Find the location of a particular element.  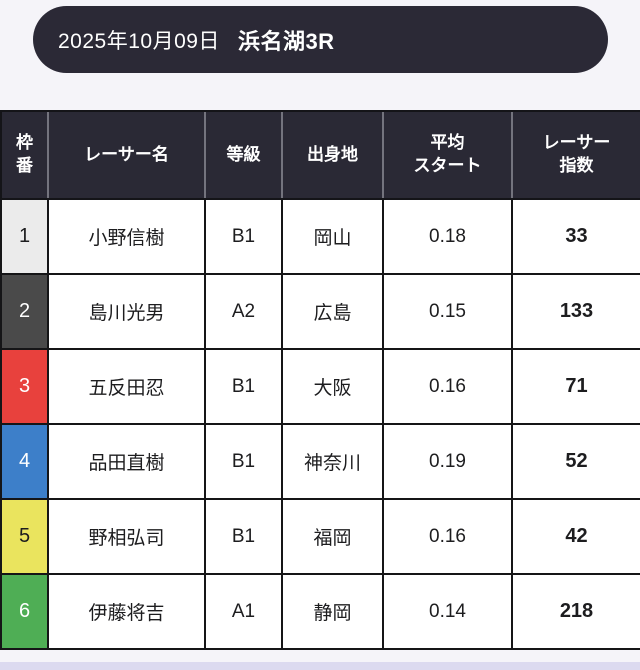

waku-cell: 2 is located at coordinates (24, 311).